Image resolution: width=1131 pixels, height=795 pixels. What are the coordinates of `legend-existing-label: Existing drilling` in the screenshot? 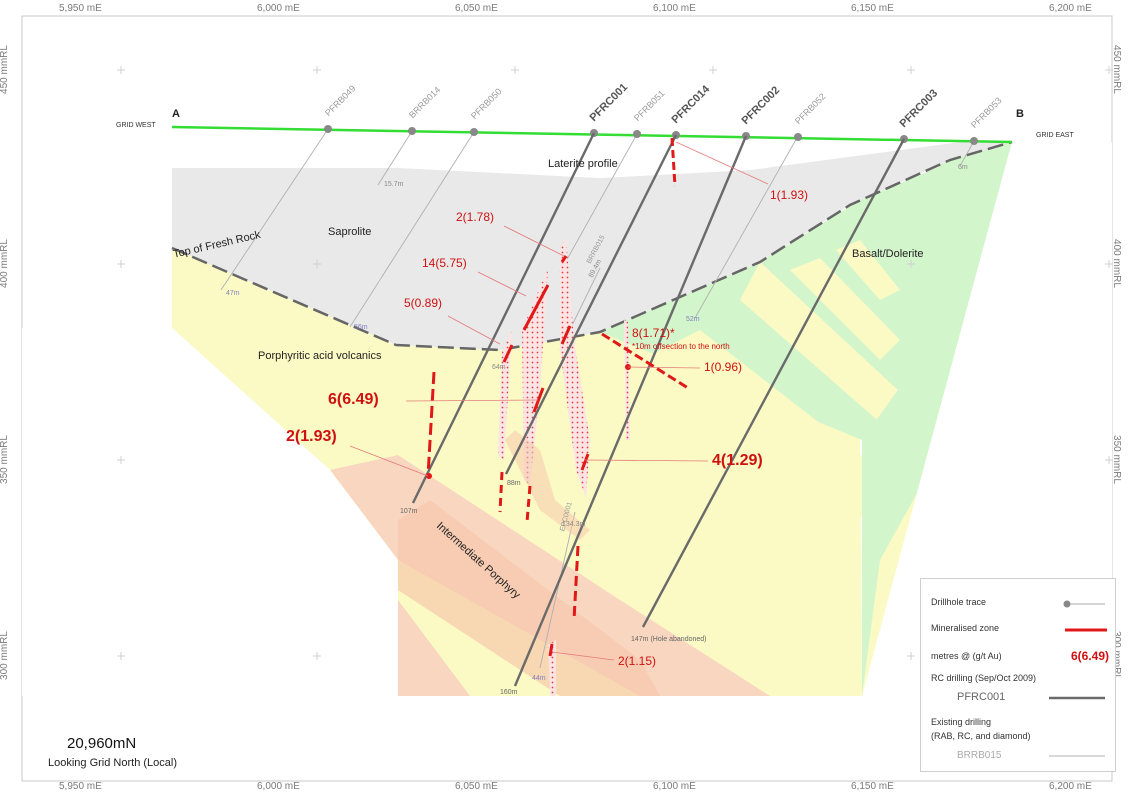 It's located at (961, 722).